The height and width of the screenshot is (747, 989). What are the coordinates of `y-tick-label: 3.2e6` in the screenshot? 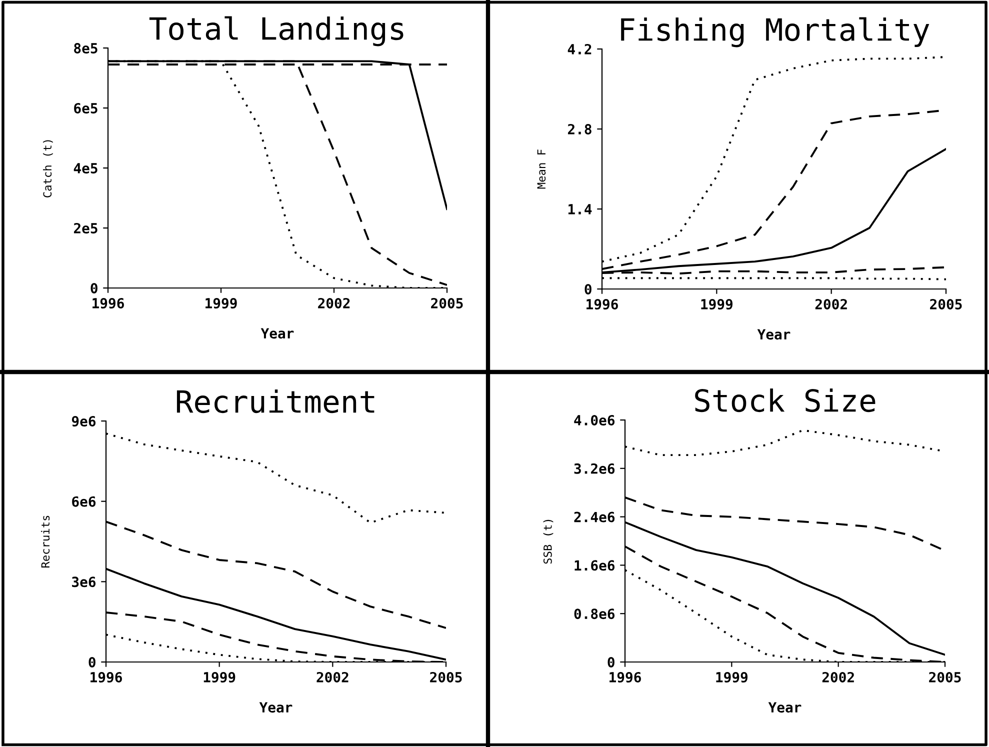 It's located at (594, 468).